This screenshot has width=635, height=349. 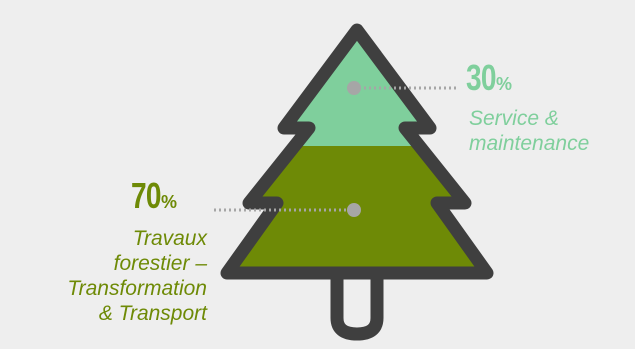 What do you see at coordinates (160, 263) in the screenshot?
I see `label-line: forestier –` at bounding box center [160, 263].